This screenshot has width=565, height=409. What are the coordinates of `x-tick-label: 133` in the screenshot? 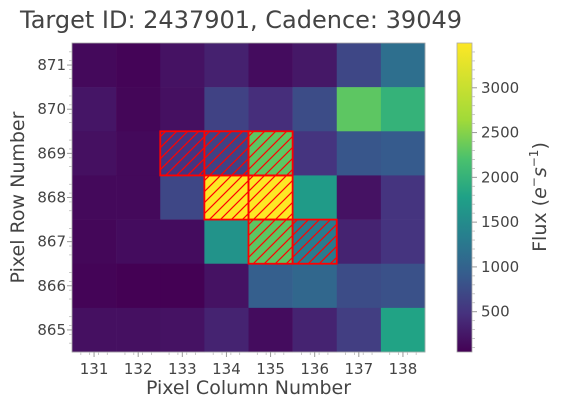 It's located at (182, 369).